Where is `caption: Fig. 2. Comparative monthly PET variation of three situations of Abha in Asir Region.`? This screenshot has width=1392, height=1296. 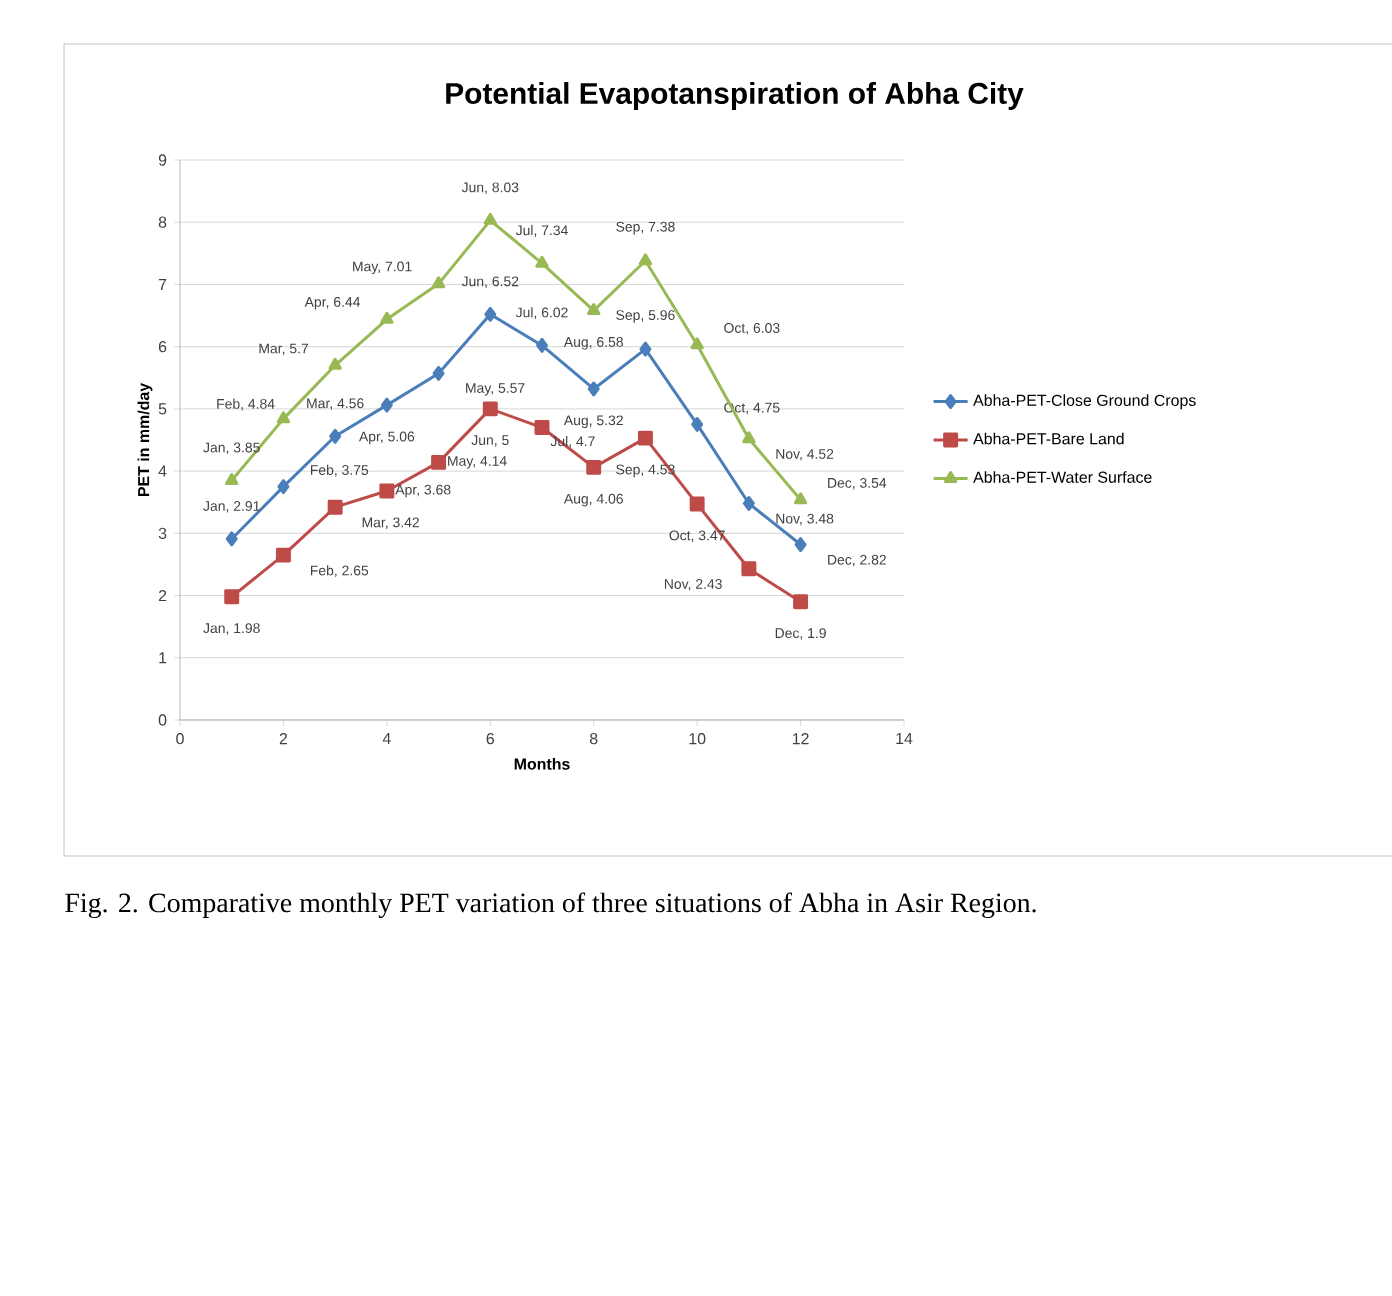
caption: Fig. 2. Comparative monthly PET variation of three situations of Abha in Asir Region. is located at coordinates (550, 905).